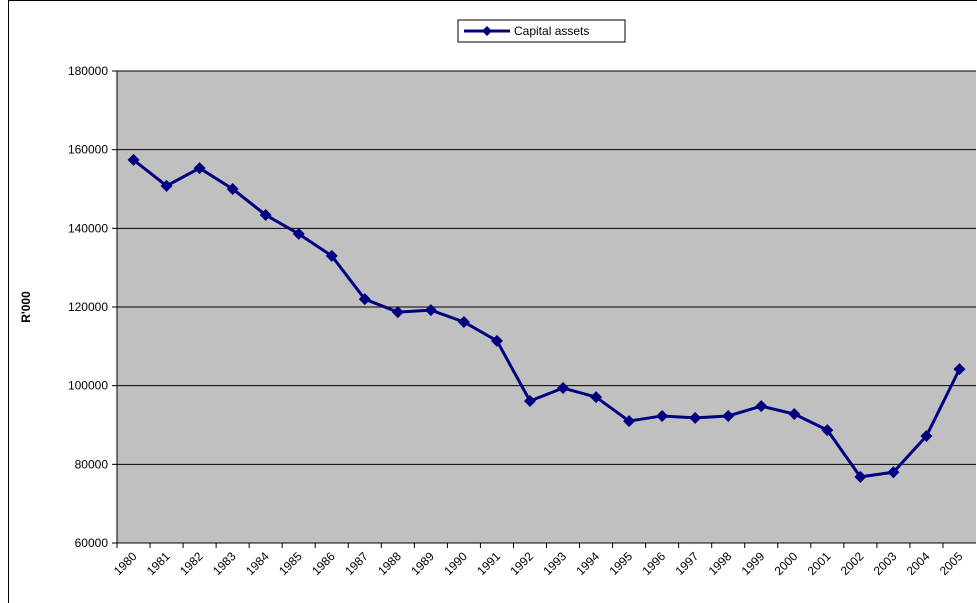 This screenshot has width=977, height=603. Describe the element at coordinates (92, 543) in the screenshot. I see `y-tick-label: 60000` at that location.